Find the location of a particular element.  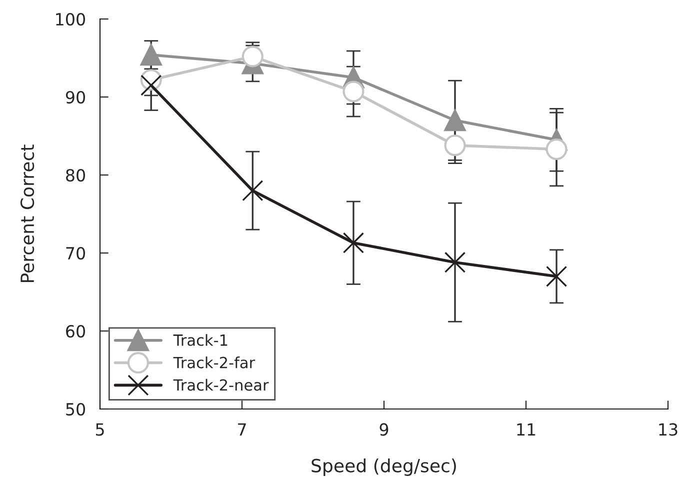

y-tick-label: 50 is located at coordinates (76, 409).